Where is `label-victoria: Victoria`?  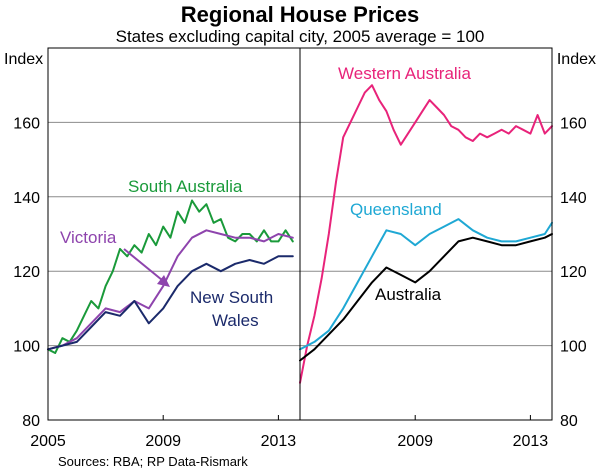 label-victoria: Victoria is located at coordinates (88, 237).